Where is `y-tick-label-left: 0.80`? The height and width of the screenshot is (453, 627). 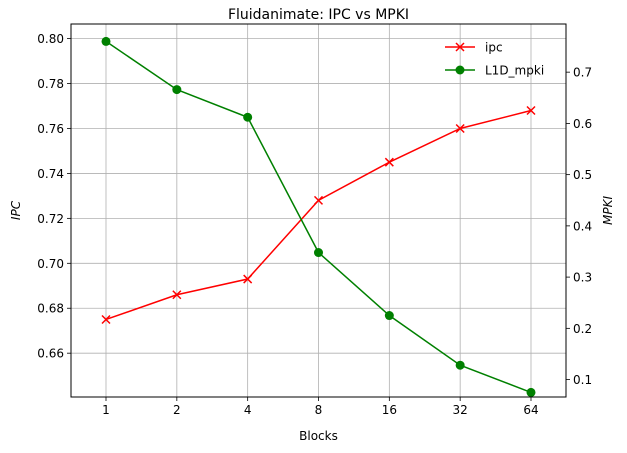 y-tick-label-left: 0.80 is located at coordinates (50, 39).